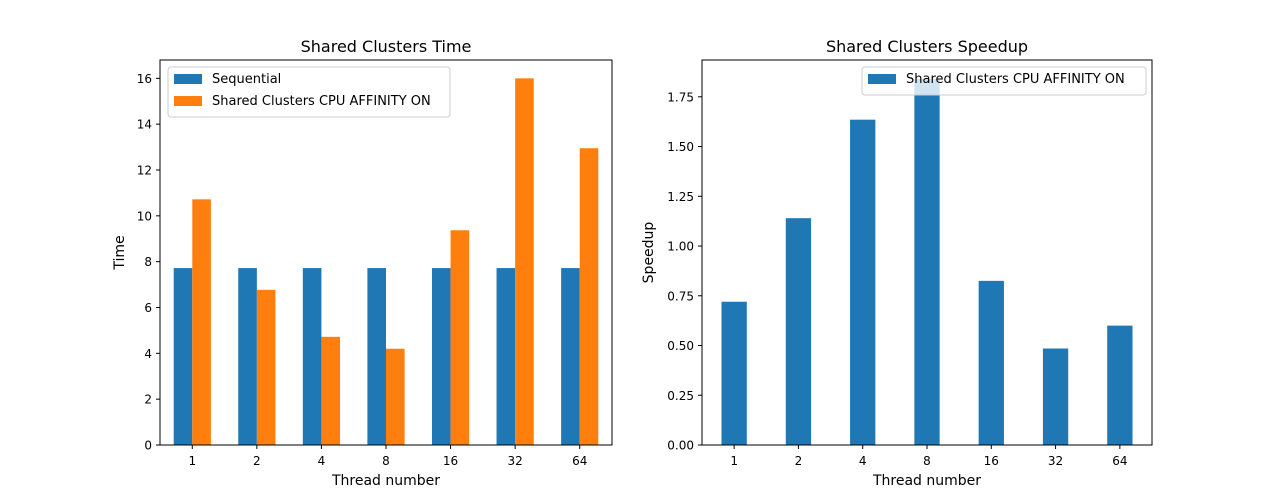 Image resolution: width=1280 pixels, height=500 pixels. What do you see at coordinates (144, 216) in the screenshot?
I see `y-tick-label: 10` at bounding box center [144, 216].